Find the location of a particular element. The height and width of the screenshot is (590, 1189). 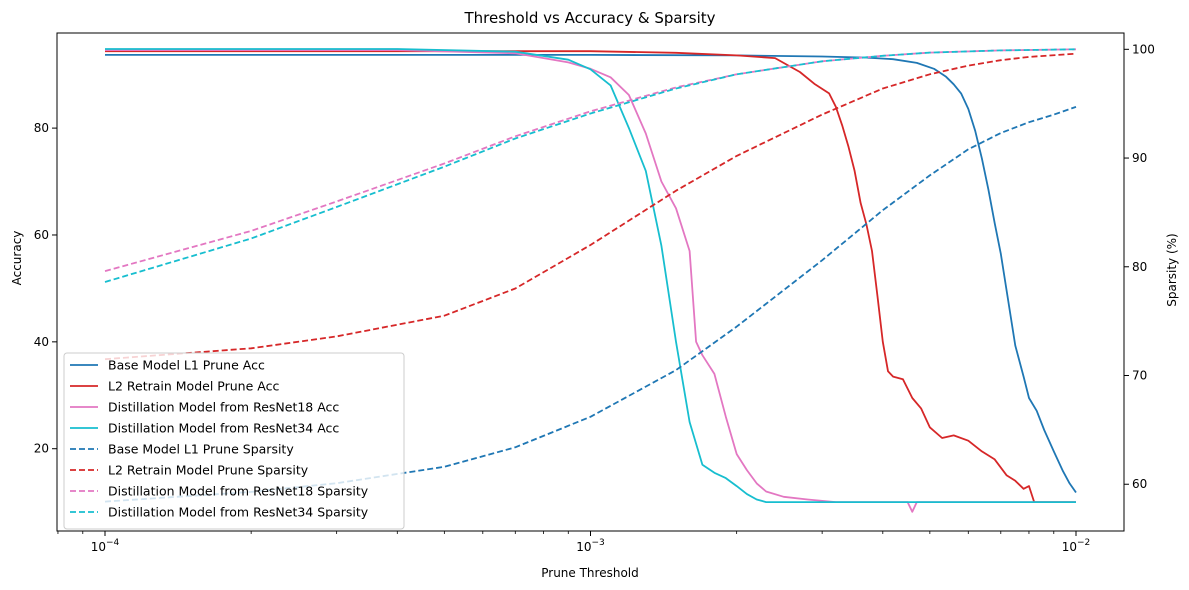

legend-label: Distillation Model from ResNet18 Acc is located at coordinates (223, 407).